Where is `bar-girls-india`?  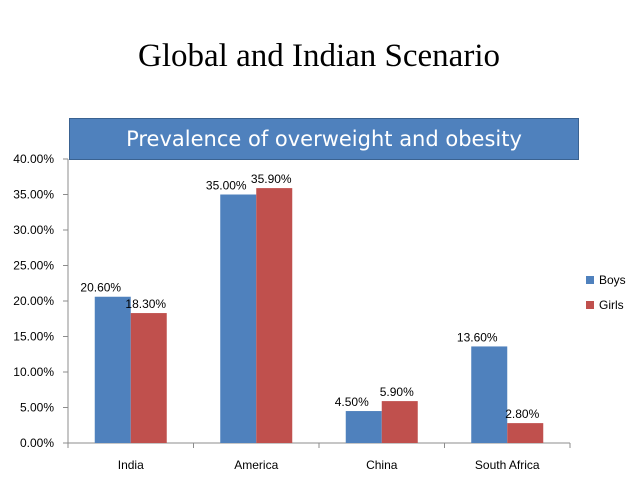 bar-girls-india is located at coordinates (148, 378).